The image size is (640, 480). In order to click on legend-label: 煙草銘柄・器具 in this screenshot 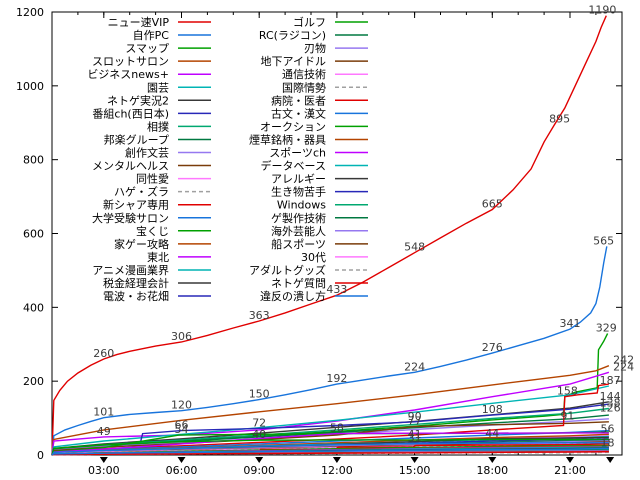, I will do `click(287, 139)`.